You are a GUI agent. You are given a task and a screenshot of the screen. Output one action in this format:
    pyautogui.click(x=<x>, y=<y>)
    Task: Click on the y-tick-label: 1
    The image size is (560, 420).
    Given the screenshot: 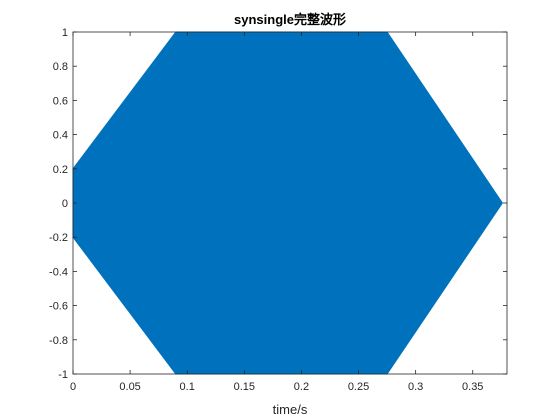 What is the action you would take?
    pyautogui.click(x=65, y=33)
    